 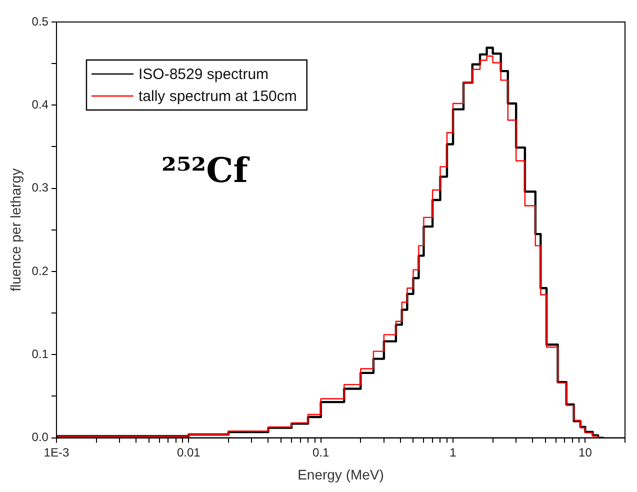 What do you see at coordinates (57, 452) in the screenshot?
I see `x-tick-label: 1E-3` at bounding box center [57, 452].